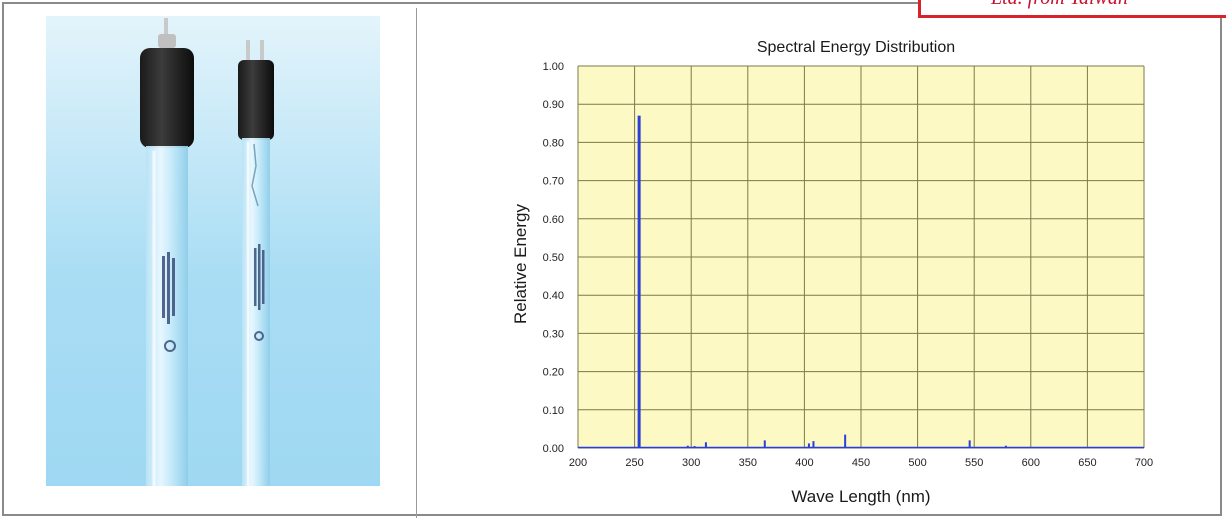  What do you see at coordinates (578, 463) in the screenshot?
I see `x-tick-label: 200` at bounding box center [578, 463].